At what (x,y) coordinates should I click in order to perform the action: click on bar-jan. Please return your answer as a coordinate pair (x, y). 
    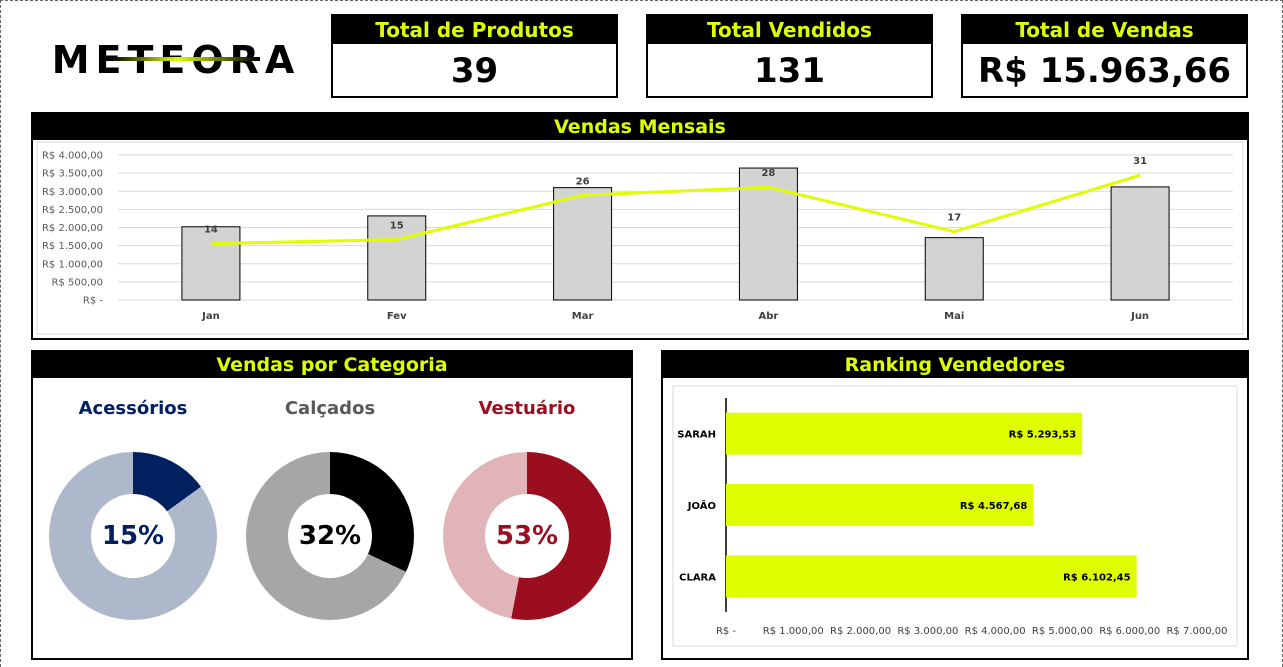
    Looking at the image, I should click on (211, 263).